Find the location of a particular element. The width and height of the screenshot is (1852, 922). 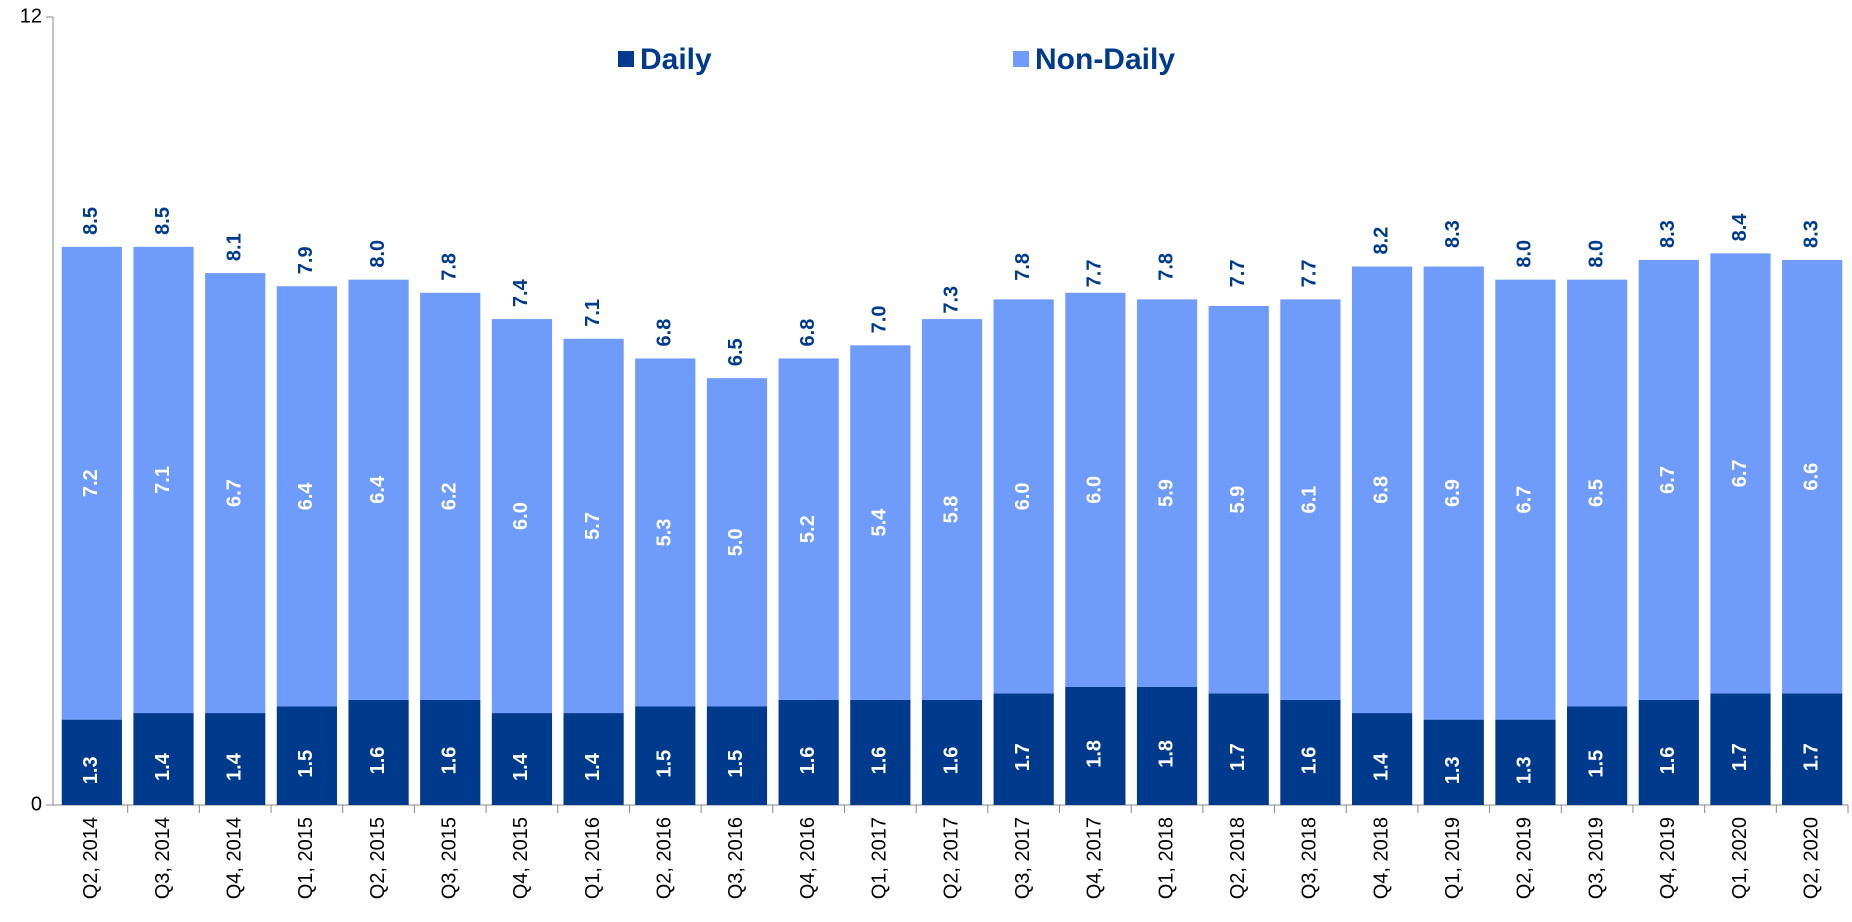

x-tick-label: Q2, 2017 is located at coordinates (951, 858).